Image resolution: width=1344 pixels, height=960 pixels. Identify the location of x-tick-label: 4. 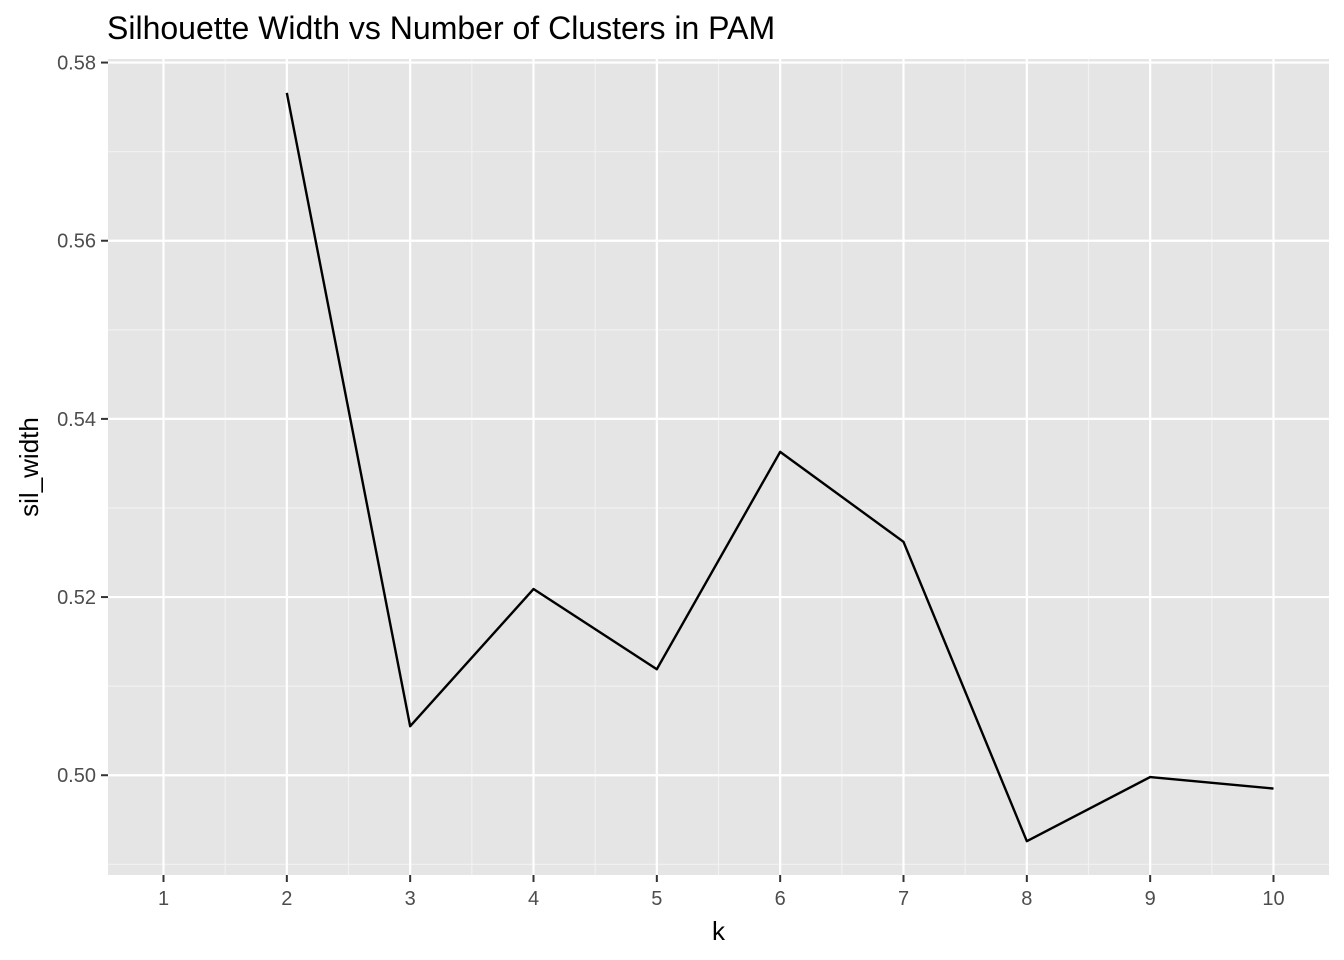
(533, 899).